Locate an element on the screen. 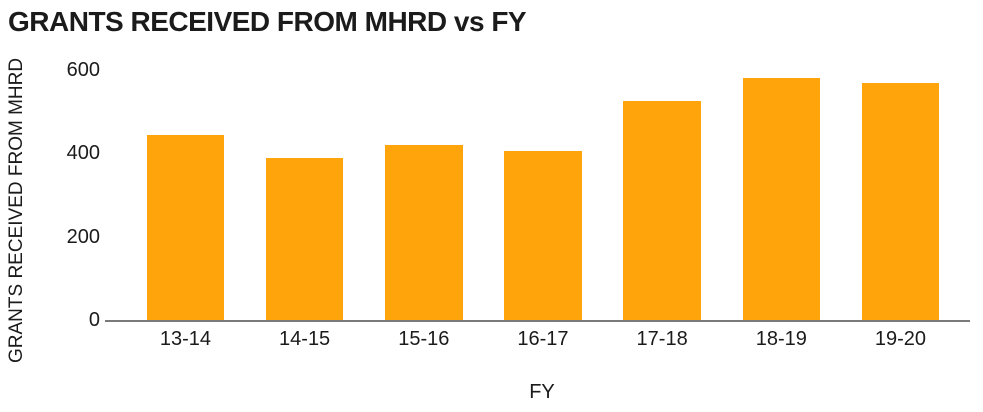 Image resolution: width=983 pixels, height=412 pixels. y-tick-label: 0 is located at coordinates (94, 320).